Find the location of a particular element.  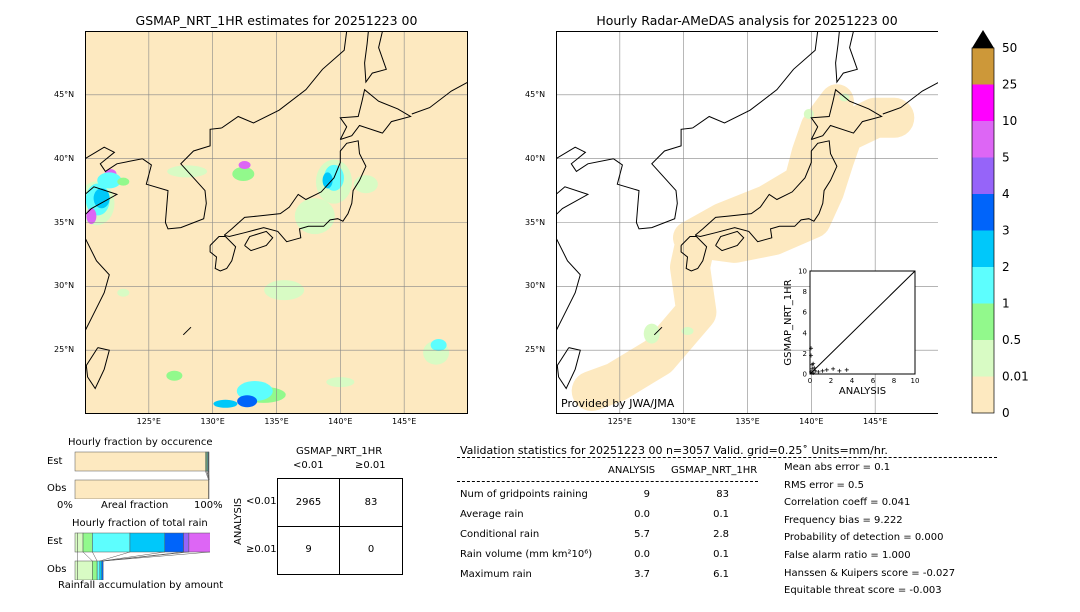

colorbar-label: 4 is located at coordinates (1006, 194).